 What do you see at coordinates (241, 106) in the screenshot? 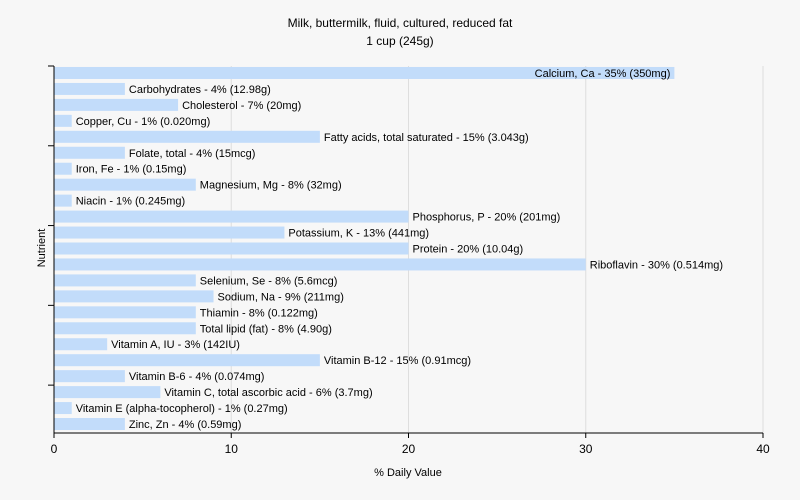
I see `bar-label: Cholesterol - 7% (20mg)` at bounding box center [241, 106].